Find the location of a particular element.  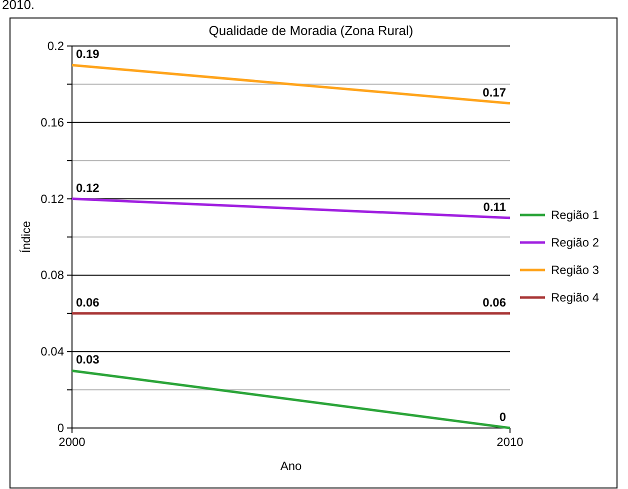

legend-label: Região 3 is located at coordinates (575, 270).